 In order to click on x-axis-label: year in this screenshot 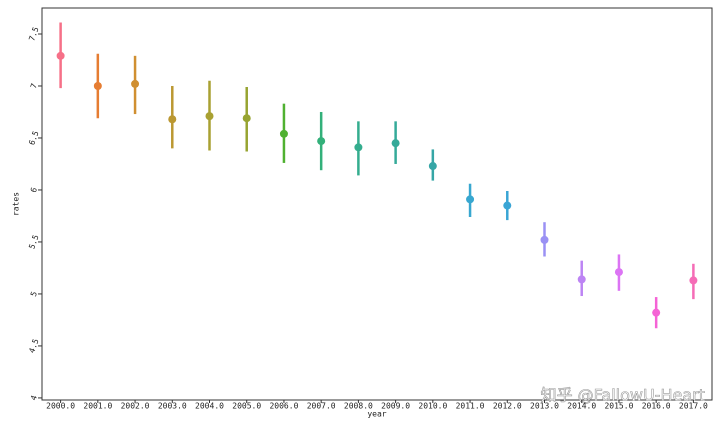, I will do `click(376, 414)`.